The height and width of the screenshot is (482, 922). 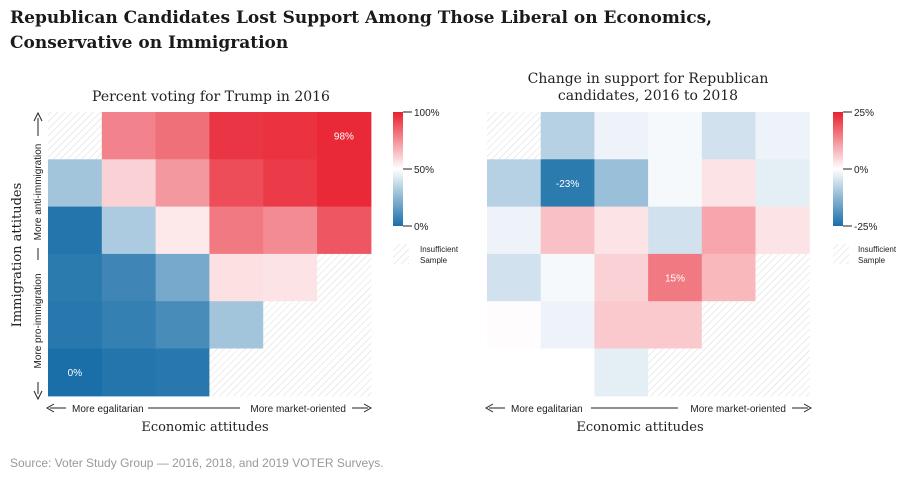 I want to click on x-axis-left-label: More egalitarian, so click(x=108, y=409).